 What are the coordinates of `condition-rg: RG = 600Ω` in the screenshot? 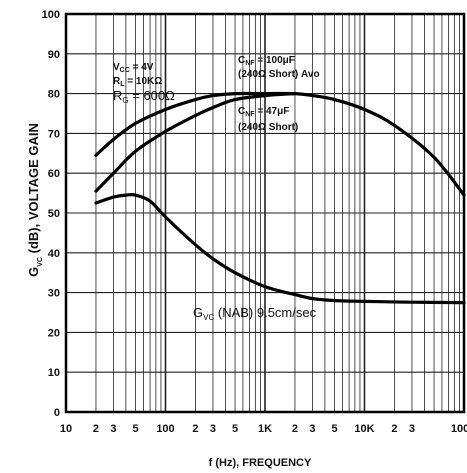 It's located at (144, 96).